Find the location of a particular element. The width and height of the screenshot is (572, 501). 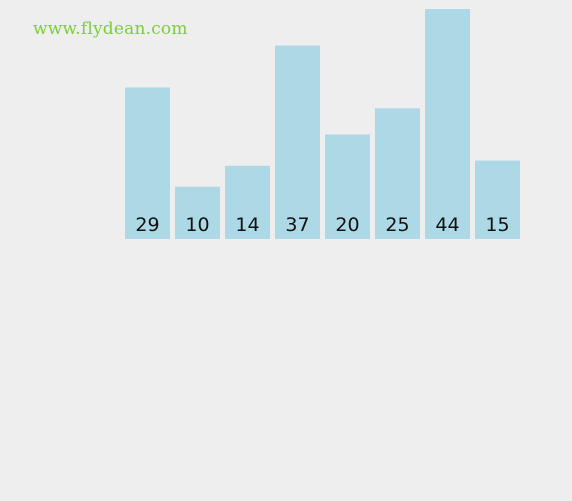

bar-value-label-6: 44 is located at coordinates (447, 225).